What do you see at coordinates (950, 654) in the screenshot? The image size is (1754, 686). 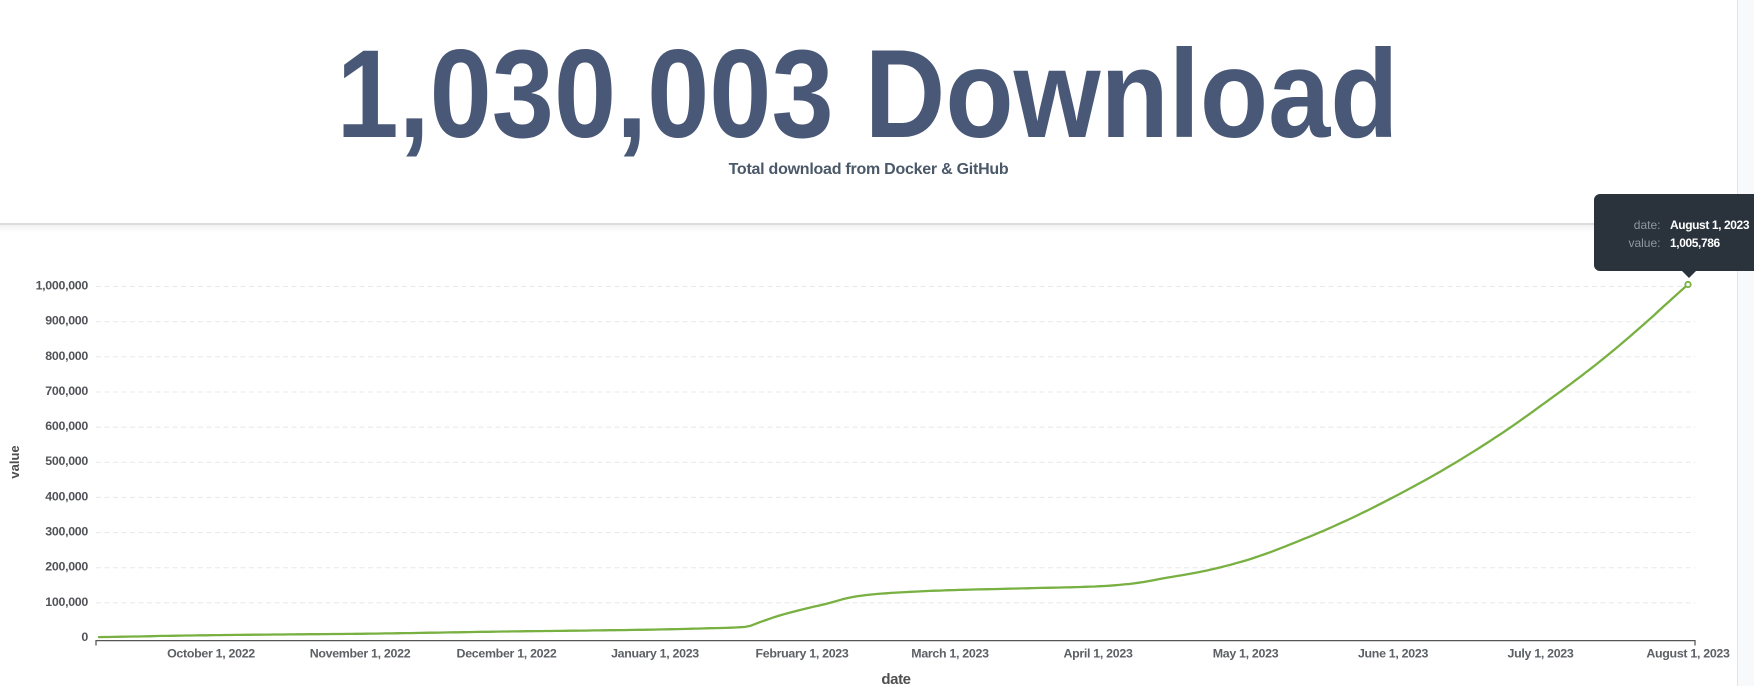 I see `svg-text: March 1, 2023` at bounding box center [950, 654].